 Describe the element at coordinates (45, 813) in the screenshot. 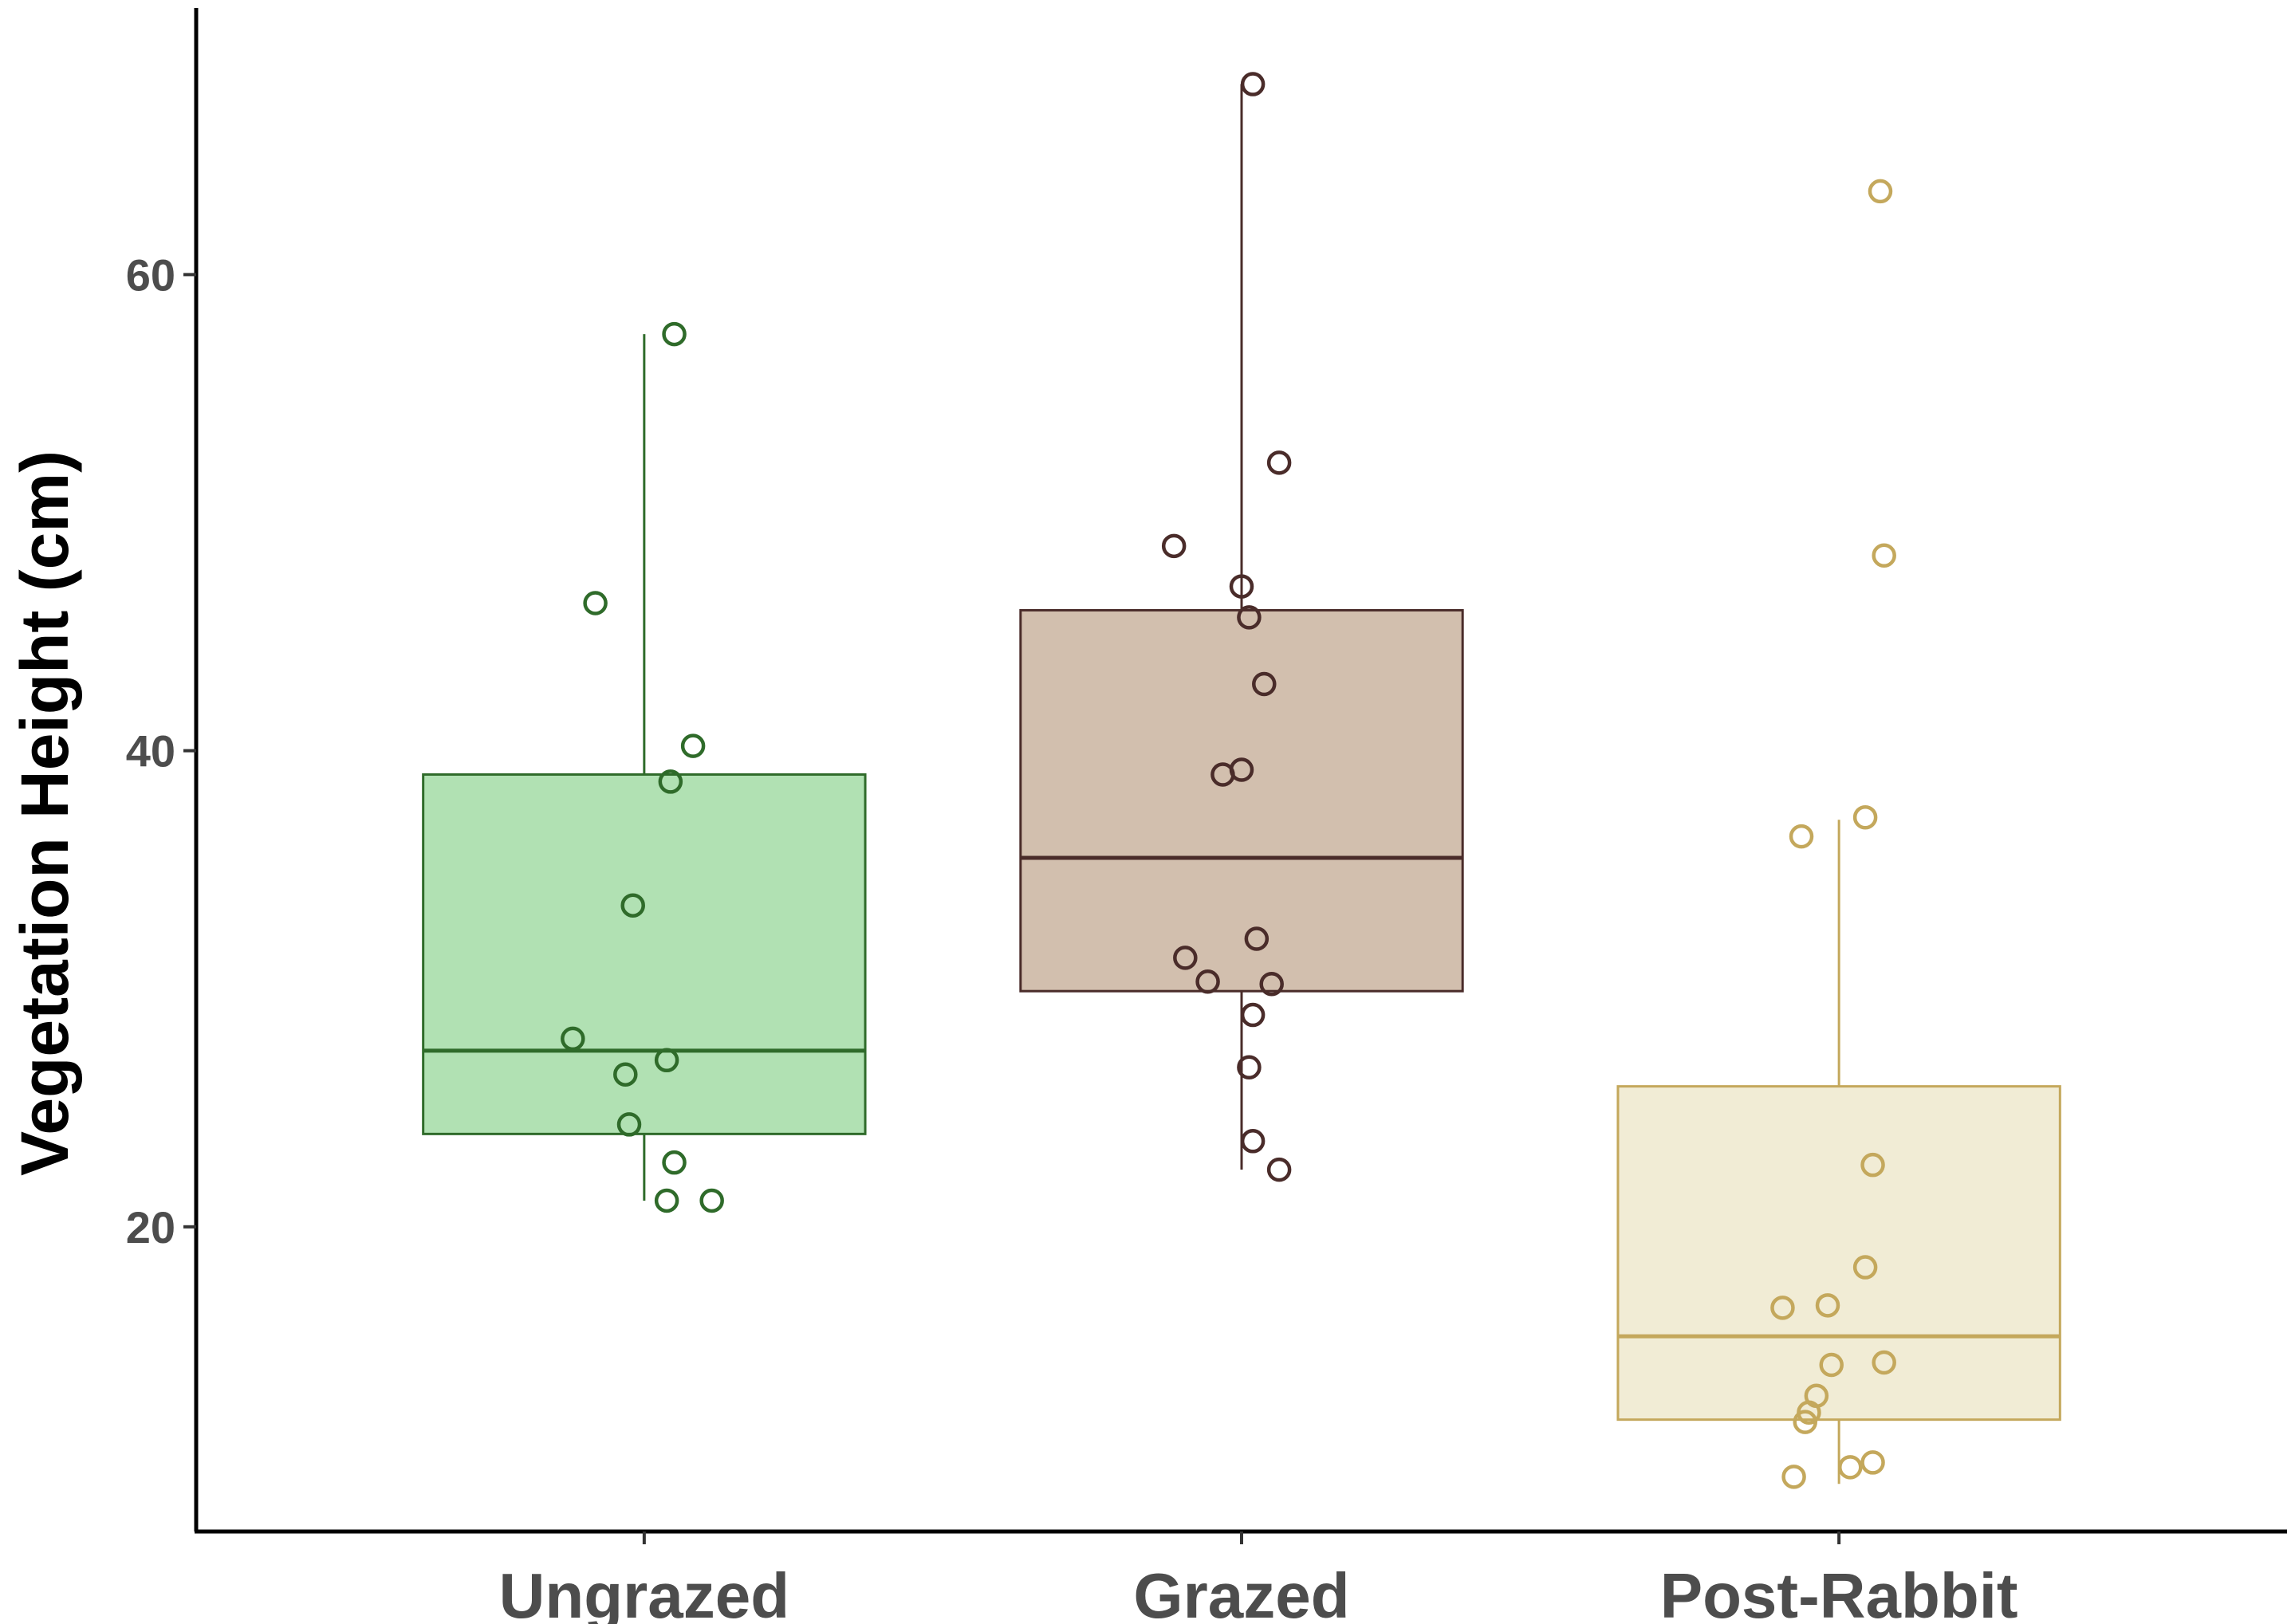

I see `y-axis-title: Vegetation Height (cm)` at that location.